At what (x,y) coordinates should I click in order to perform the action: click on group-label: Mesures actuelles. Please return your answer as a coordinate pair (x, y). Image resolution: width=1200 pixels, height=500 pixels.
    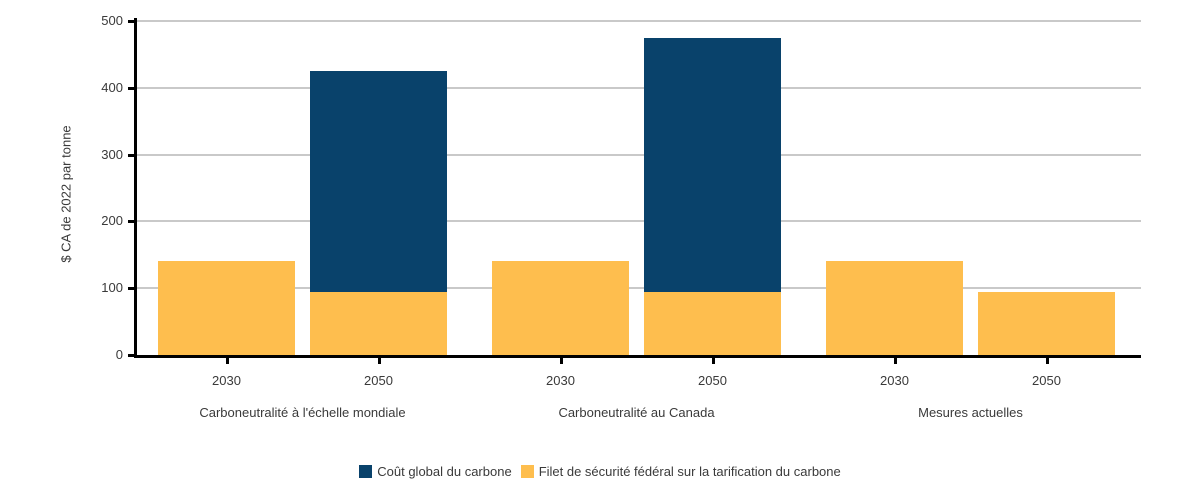
    Looking at the image, I should click on (970, 412).